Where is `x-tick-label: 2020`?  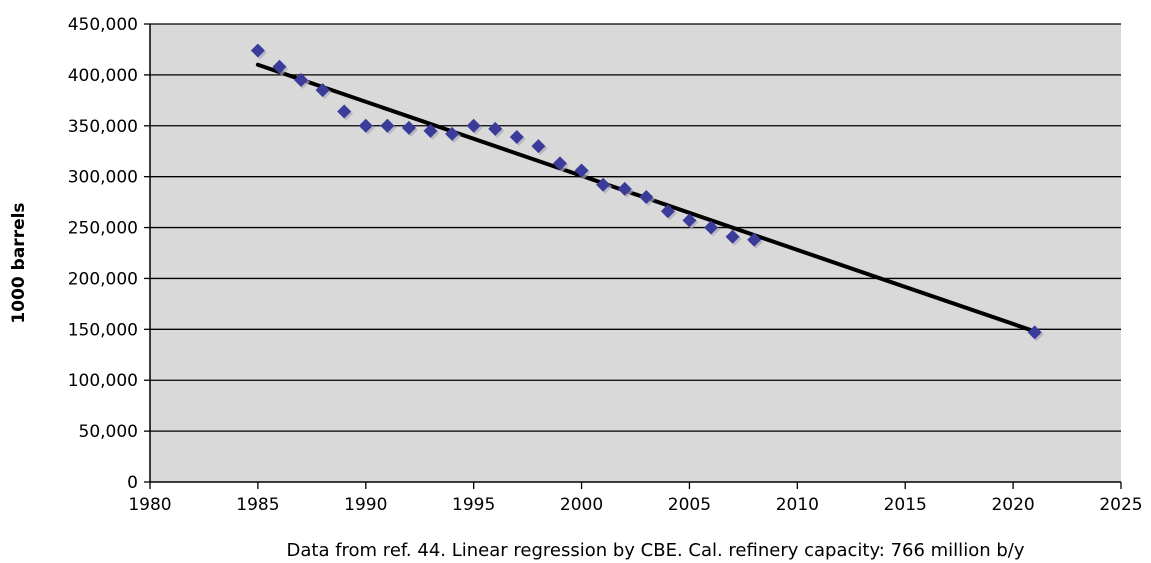
x-tick-label: 2020 is located at coordinates (1012, 505).